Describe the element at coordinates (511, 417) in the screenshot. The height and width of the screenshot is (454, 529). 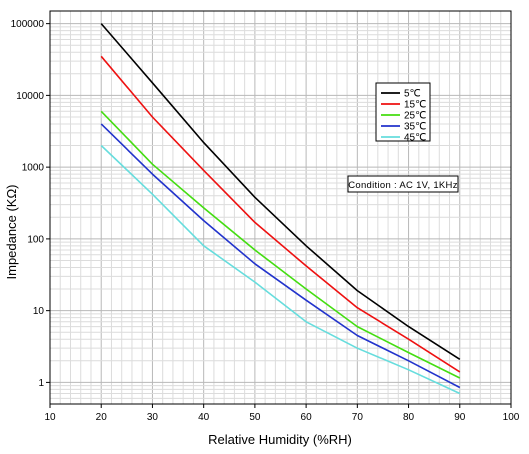
I see `x-tick-label: 100` at that location.